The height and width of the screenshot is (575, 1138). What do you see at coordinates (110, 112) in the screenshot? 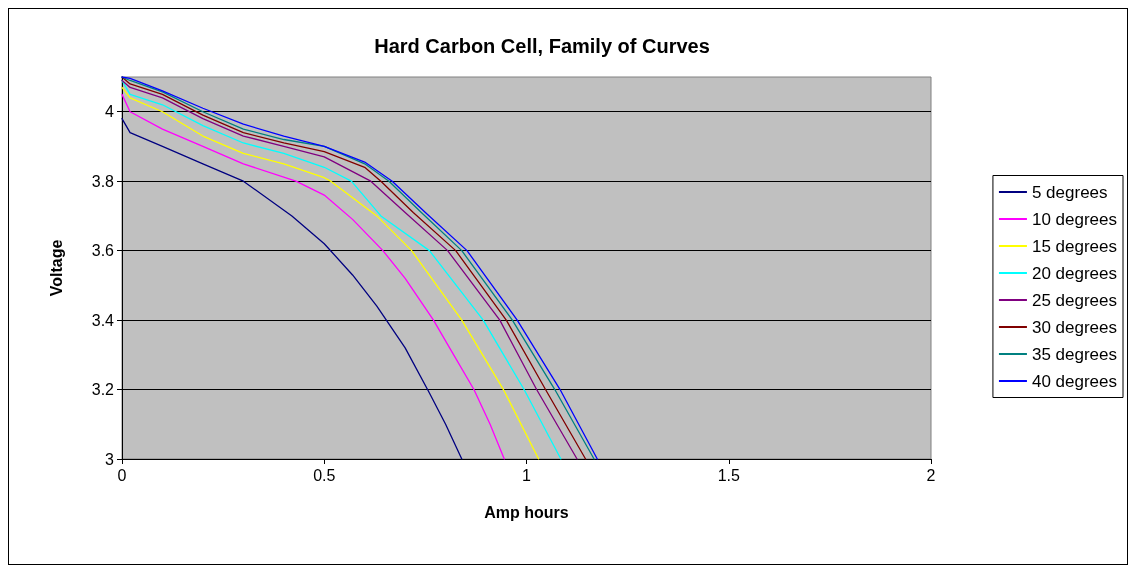
I see `y-tick-label: 4` at bounding box center [110, 112].